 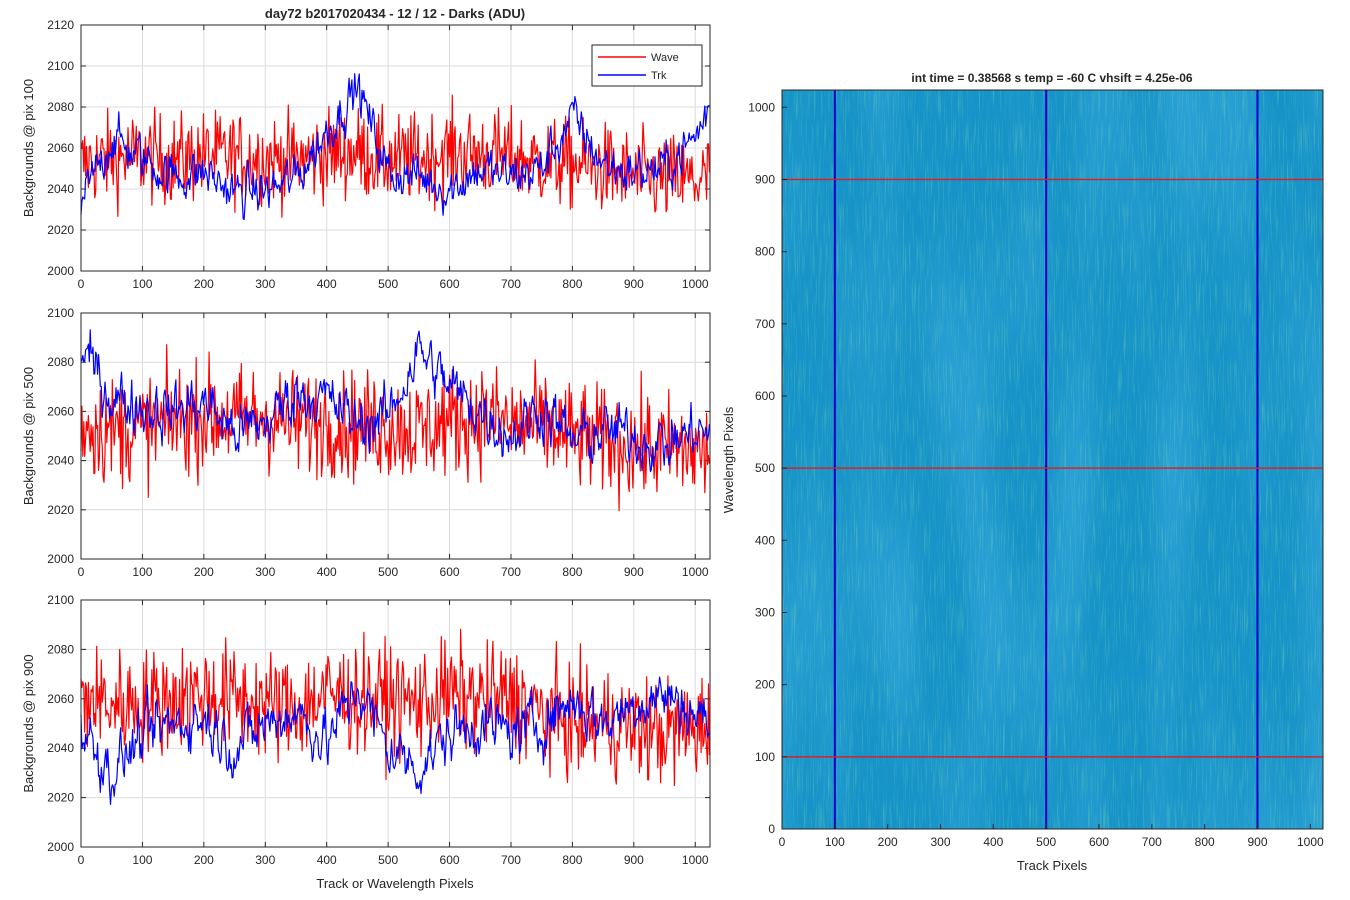 I want to click on y-tick-label: 2120, so click(x=60, y=25).